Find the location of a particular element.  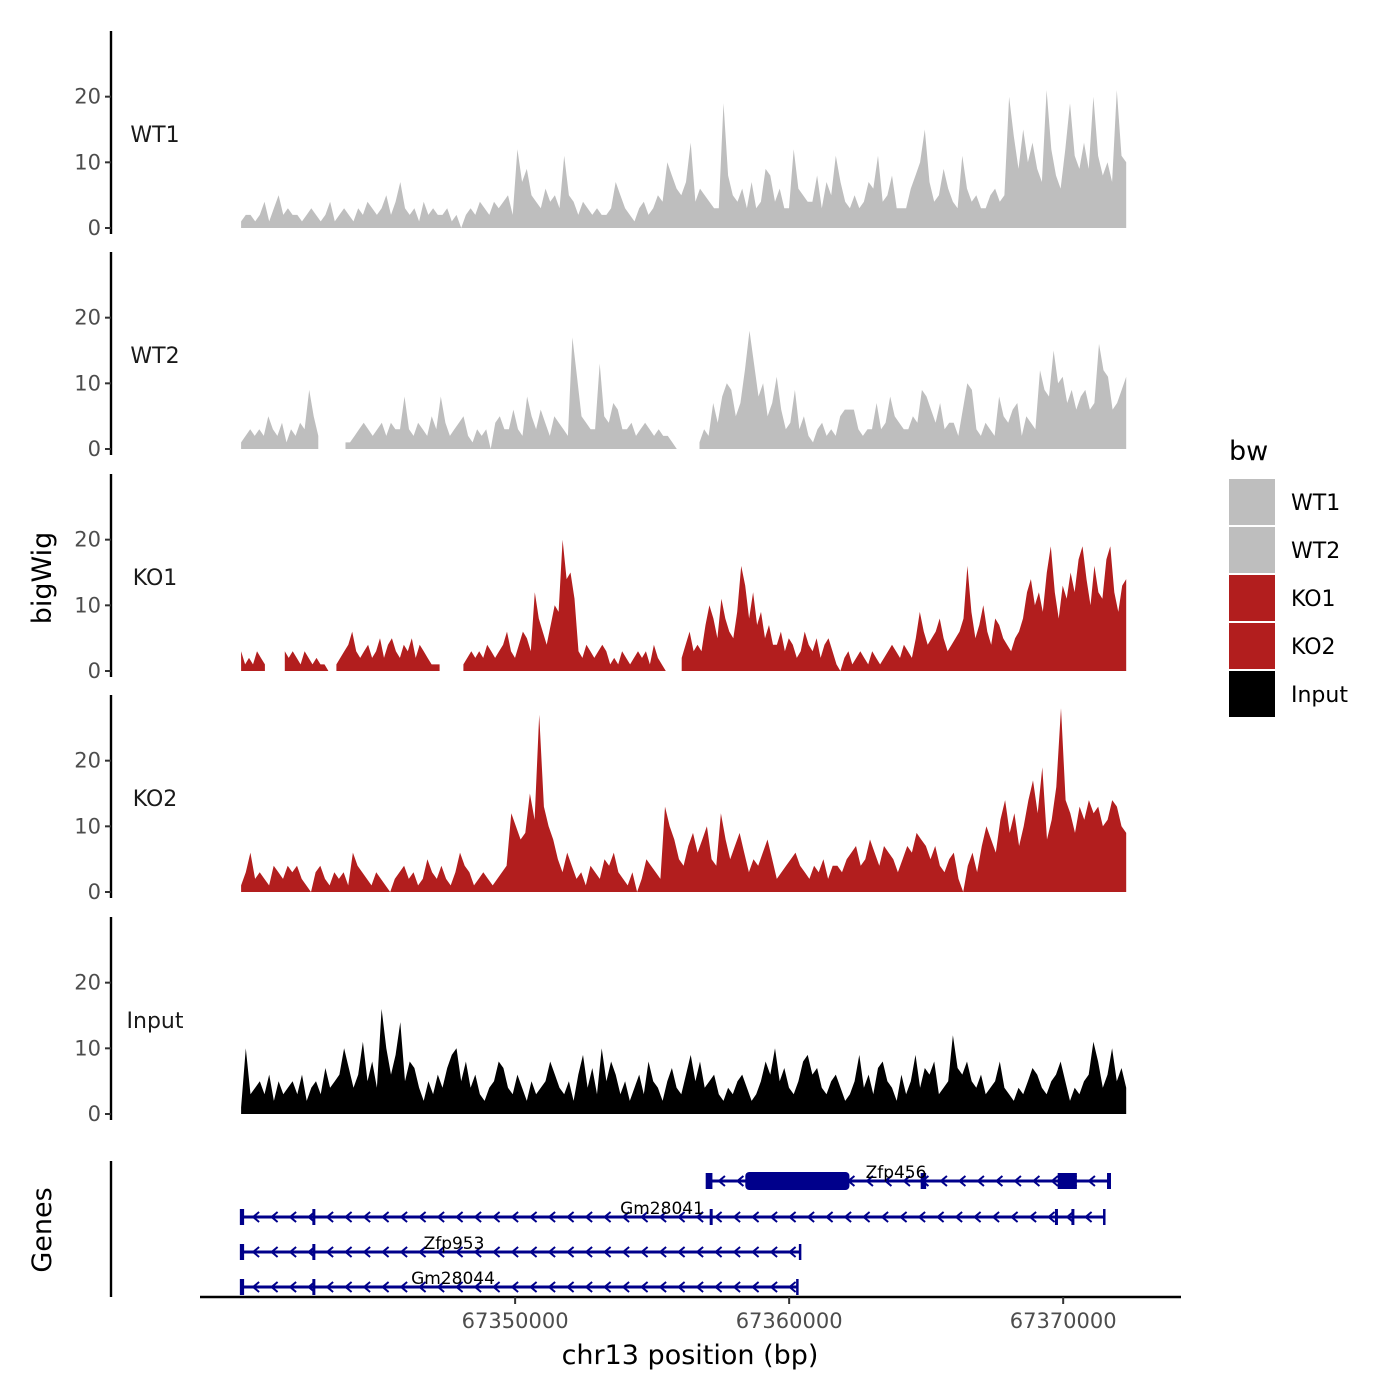

x-tick-label: 67350000 is located at coordinates (515, 1321).